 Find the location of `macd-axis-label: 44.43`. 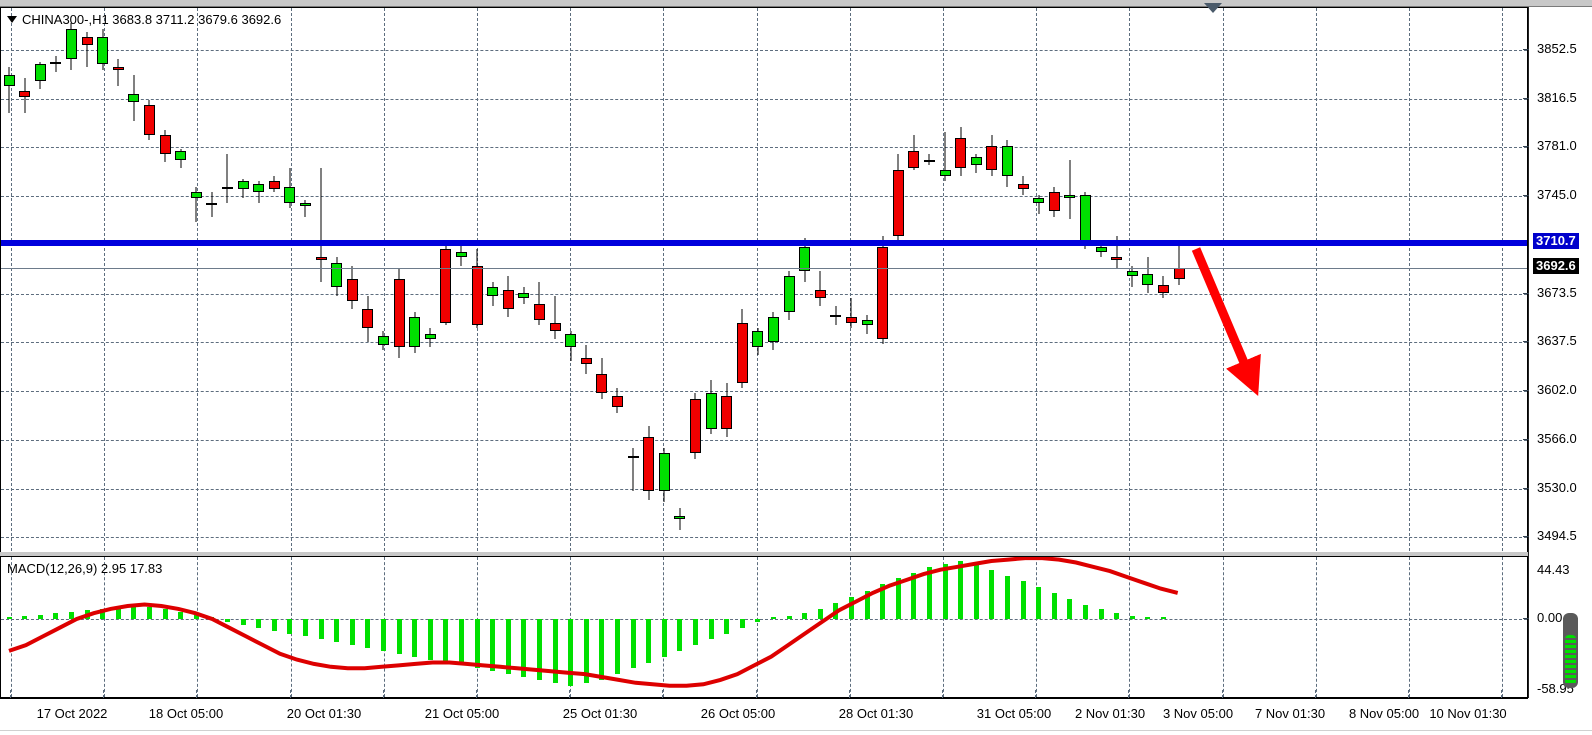

macd-axis-label: 44.43 is located at coordinates (1553, 569).